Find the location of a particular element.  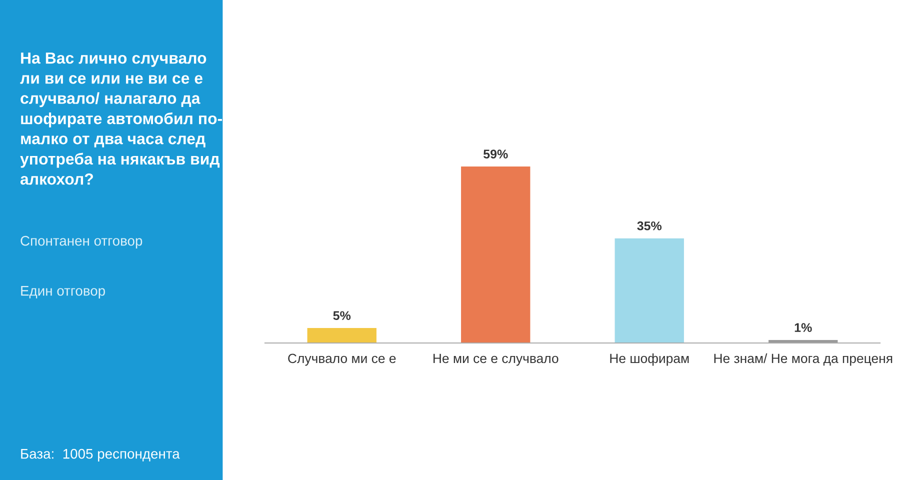

text: Един отговор is located at coordinates (63, 292).